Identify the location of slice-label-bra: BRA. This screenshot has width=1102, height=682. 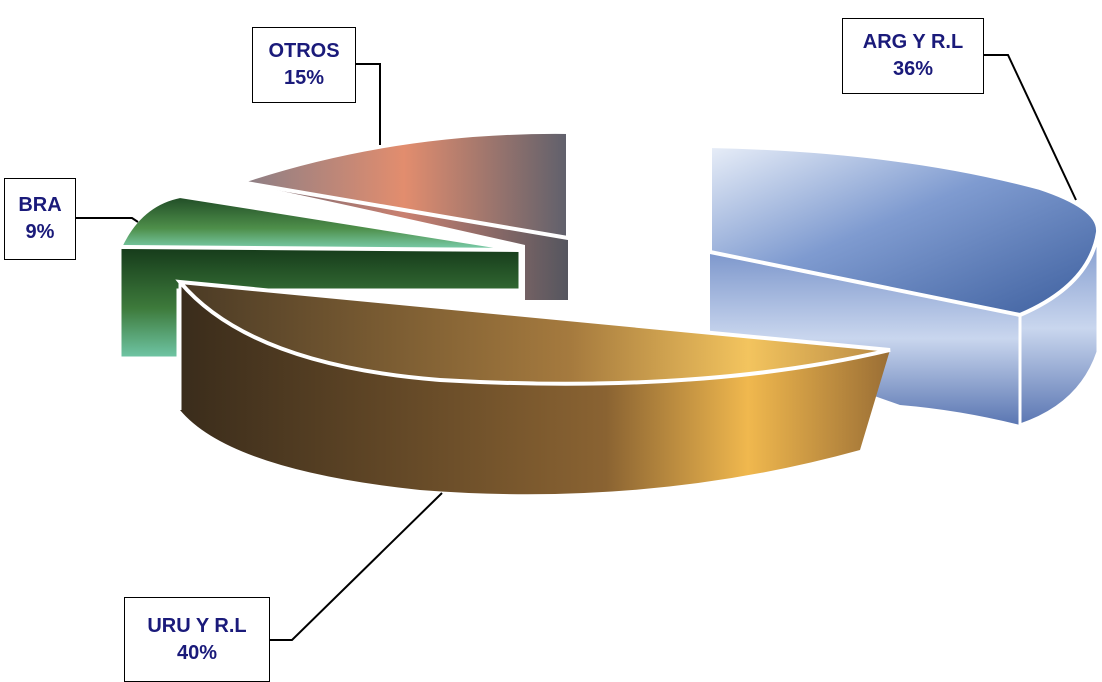
(40, 205).